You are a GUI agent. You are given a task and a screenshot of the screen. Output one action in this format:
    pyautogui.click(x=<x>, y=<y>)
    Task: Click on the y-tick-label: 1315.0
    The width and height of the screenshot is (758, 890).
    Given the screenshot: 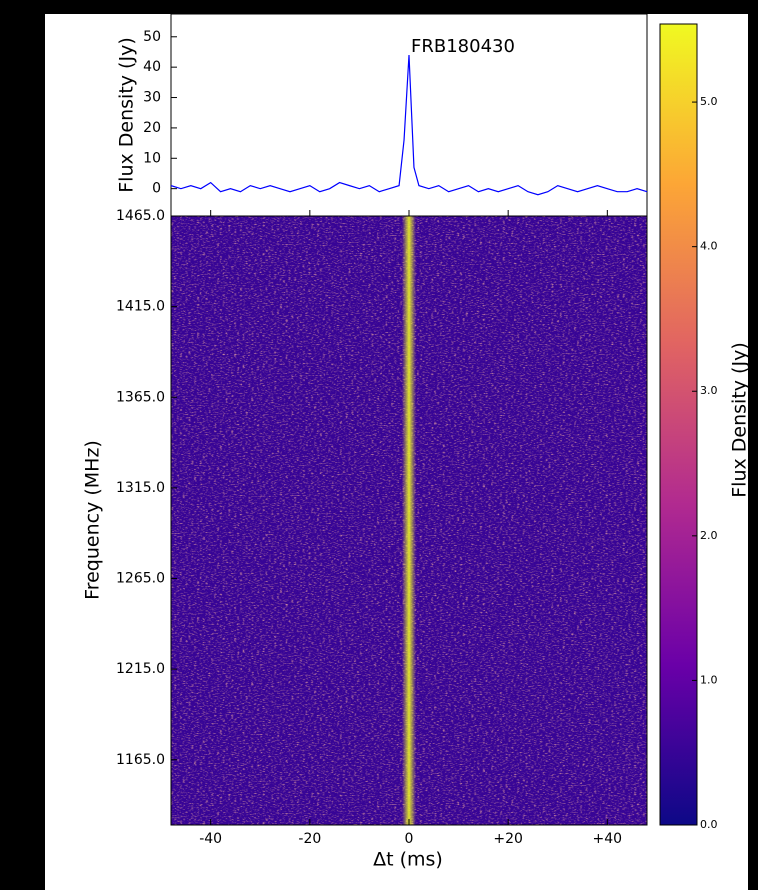 What is the action you would take?
    pyautogui.click(x=140, y=488)
    